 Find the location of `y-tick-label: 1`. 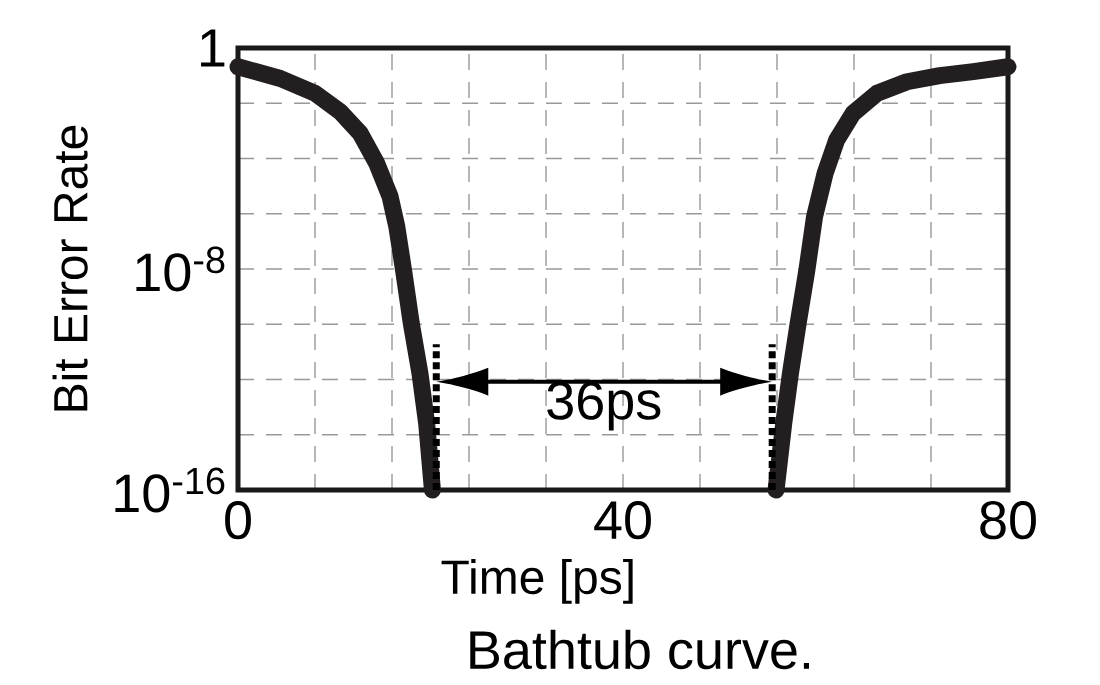

y-tick-label: 1 is located at coordinates (213, 48).